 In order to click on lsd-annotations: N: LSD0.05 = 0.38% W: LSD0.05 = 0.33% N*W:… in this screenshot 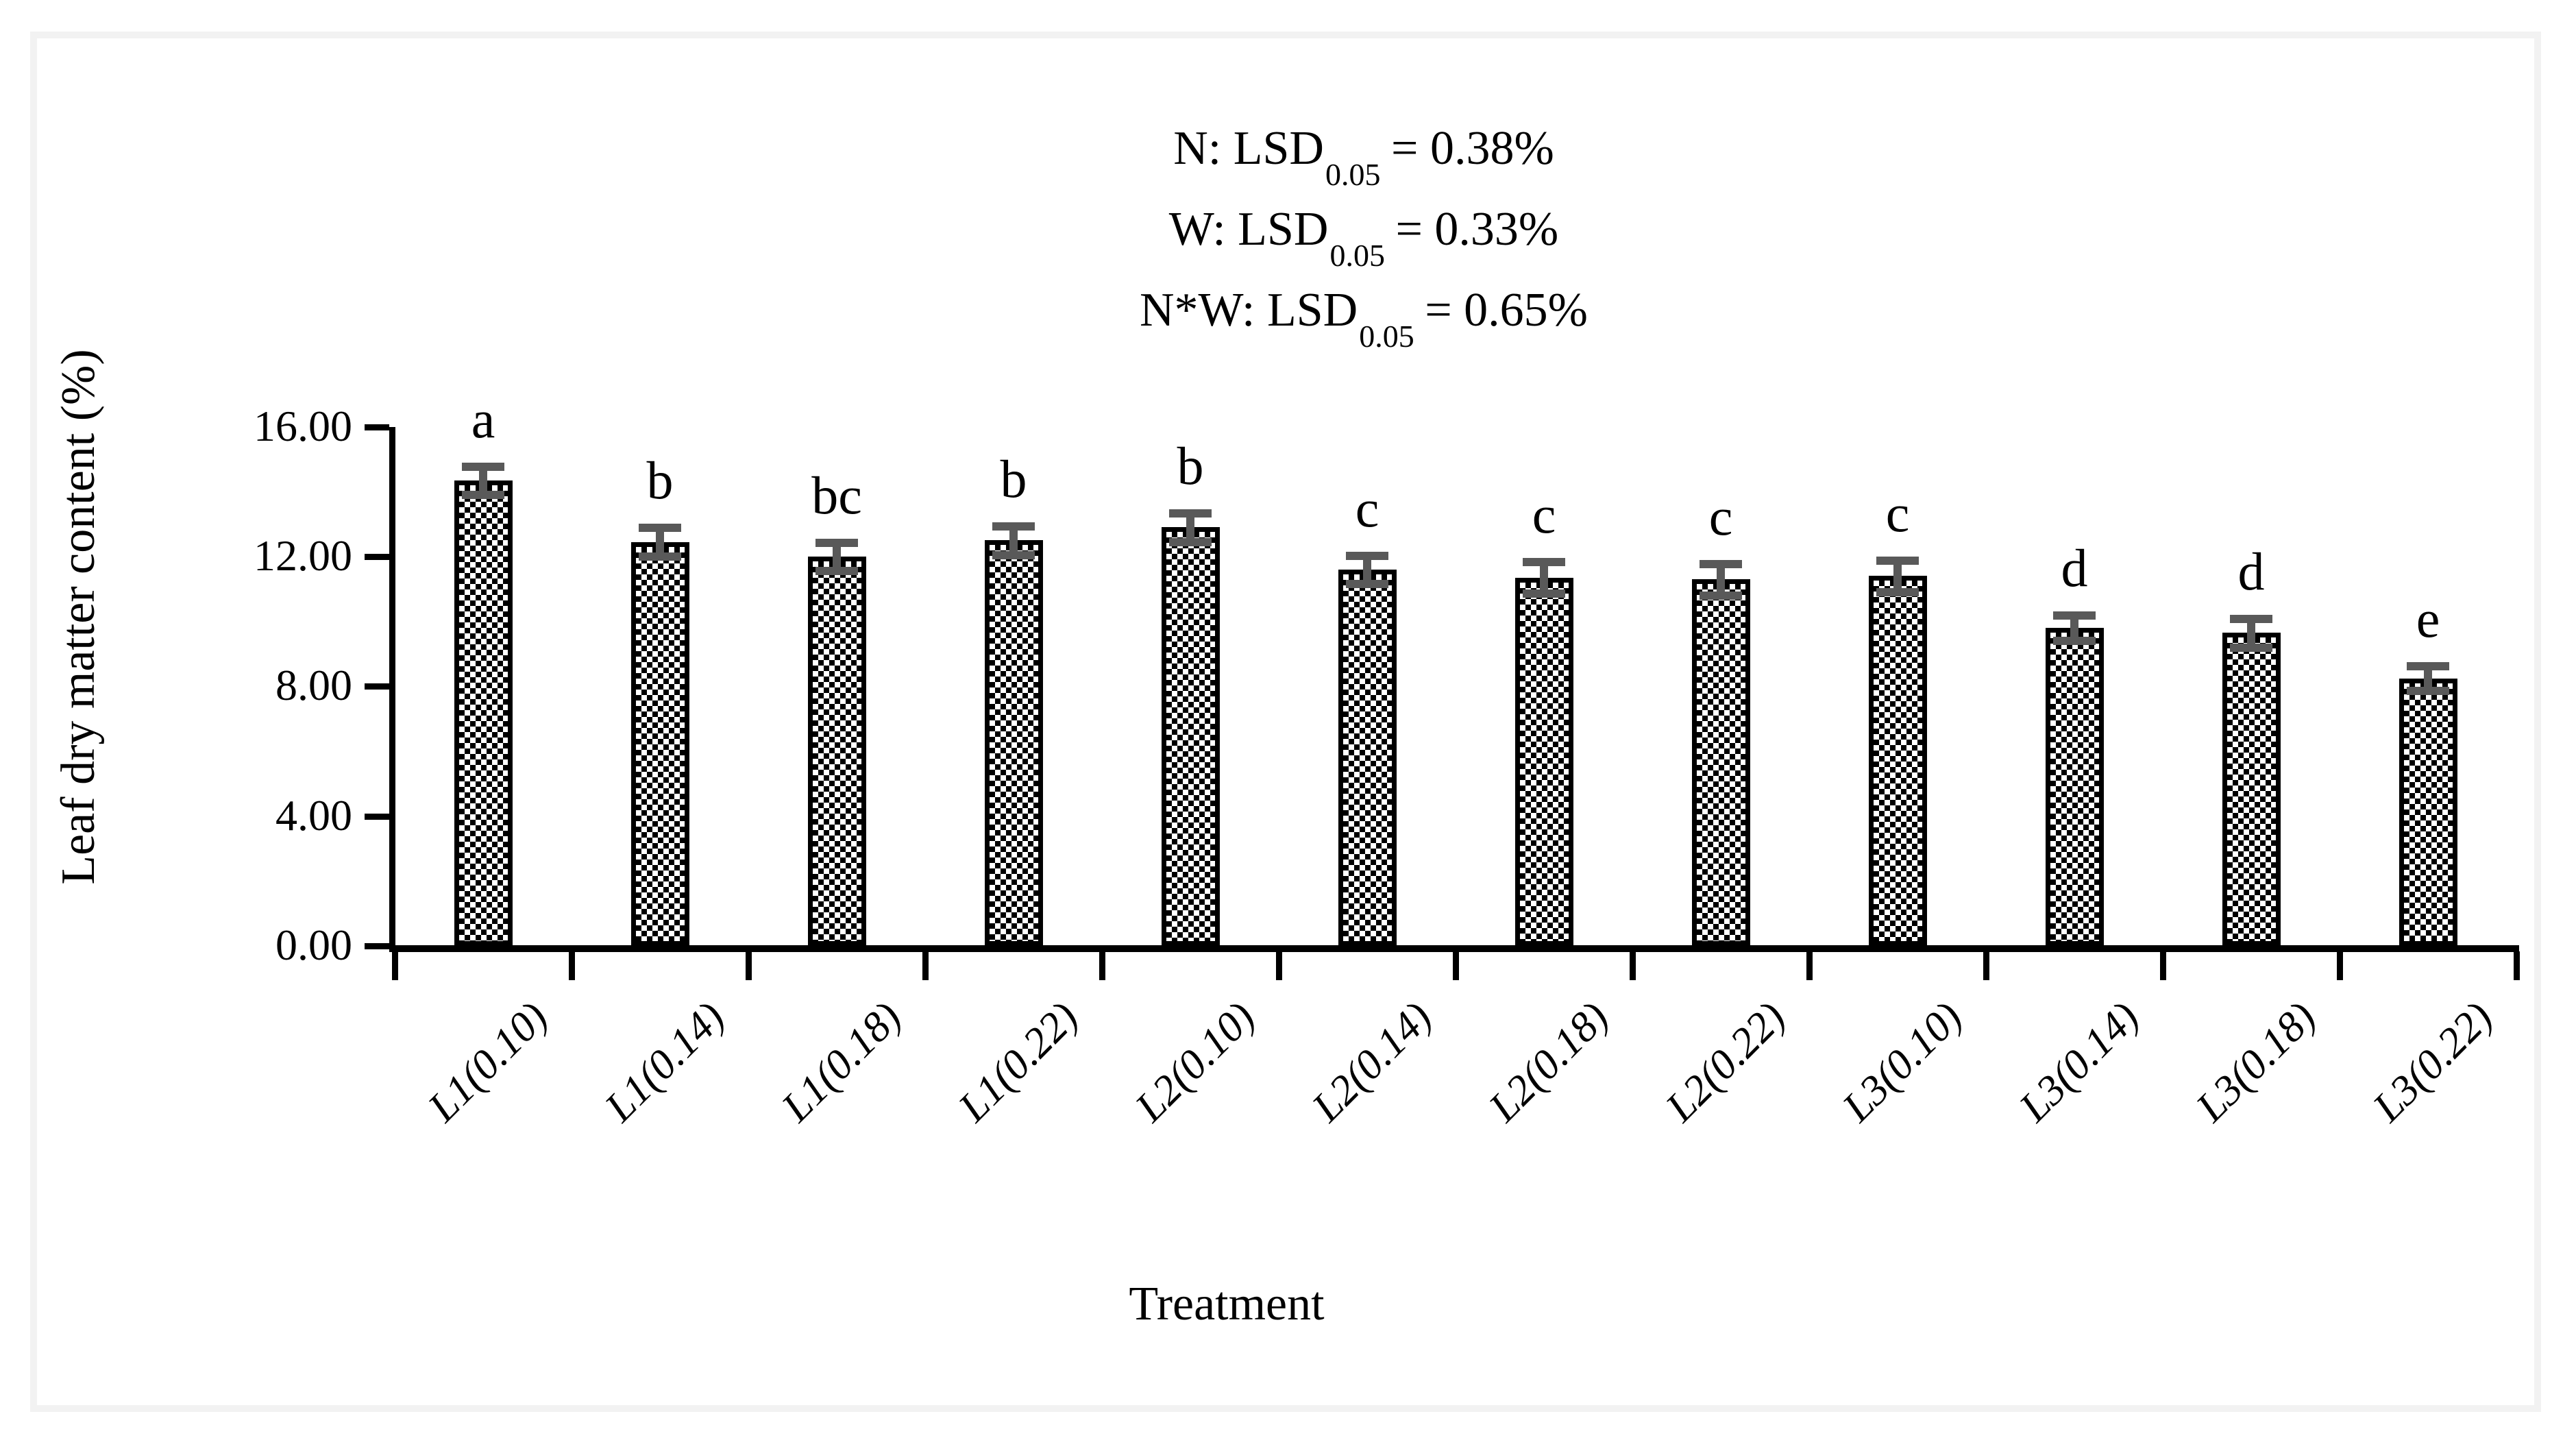, I will do `click(1364, 231)`.